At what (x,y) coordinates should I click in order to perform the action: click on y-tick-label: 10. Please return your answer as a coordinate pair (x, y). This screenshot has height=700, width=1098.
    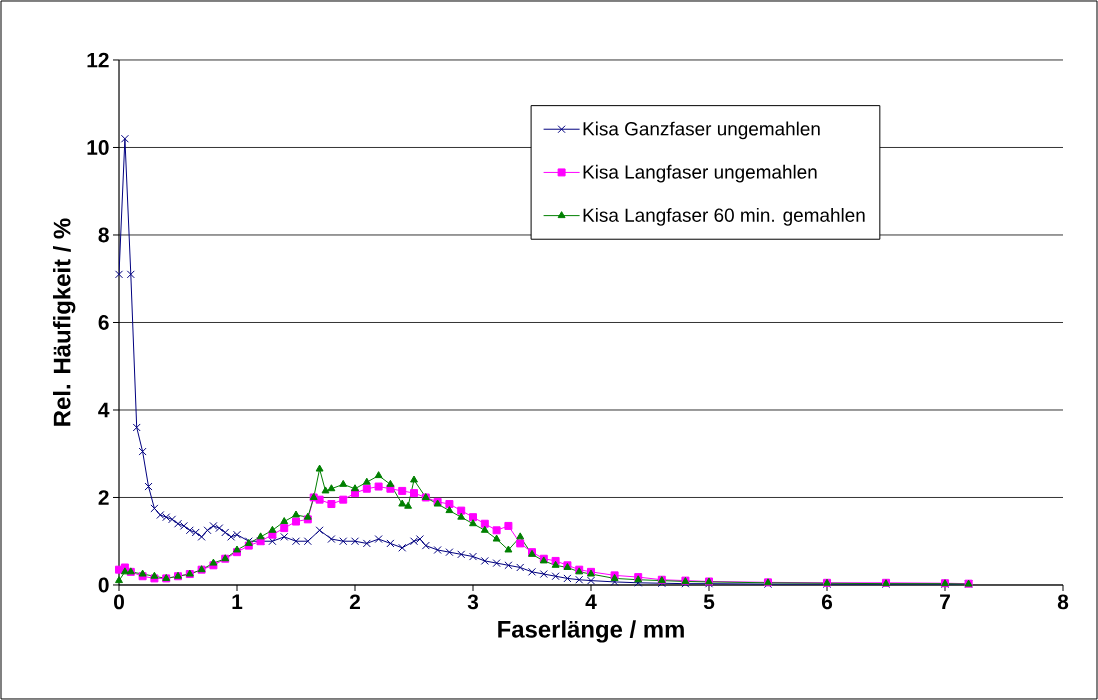
    Looking at the image, I should click on (98, 147).